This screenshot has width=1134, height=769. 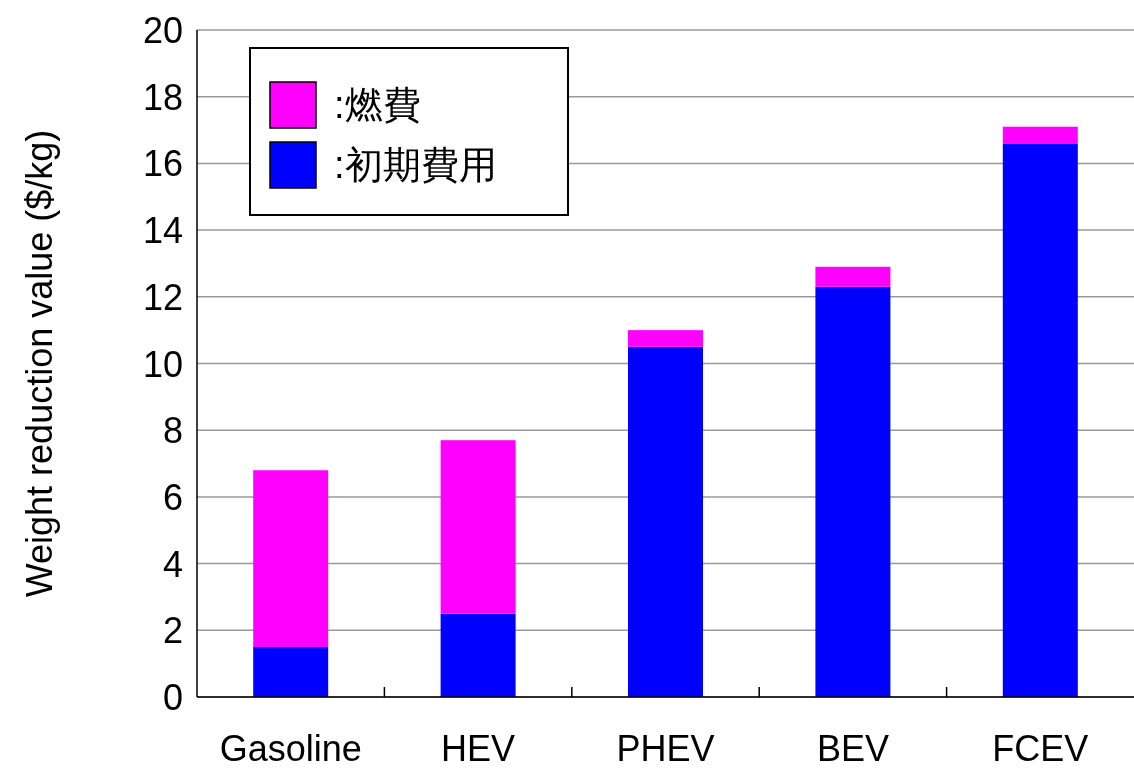 What do you see at coordinates (162, 364) in the screenshot?
I see `y-tick-label: 10` at bounding box center [162, 364].